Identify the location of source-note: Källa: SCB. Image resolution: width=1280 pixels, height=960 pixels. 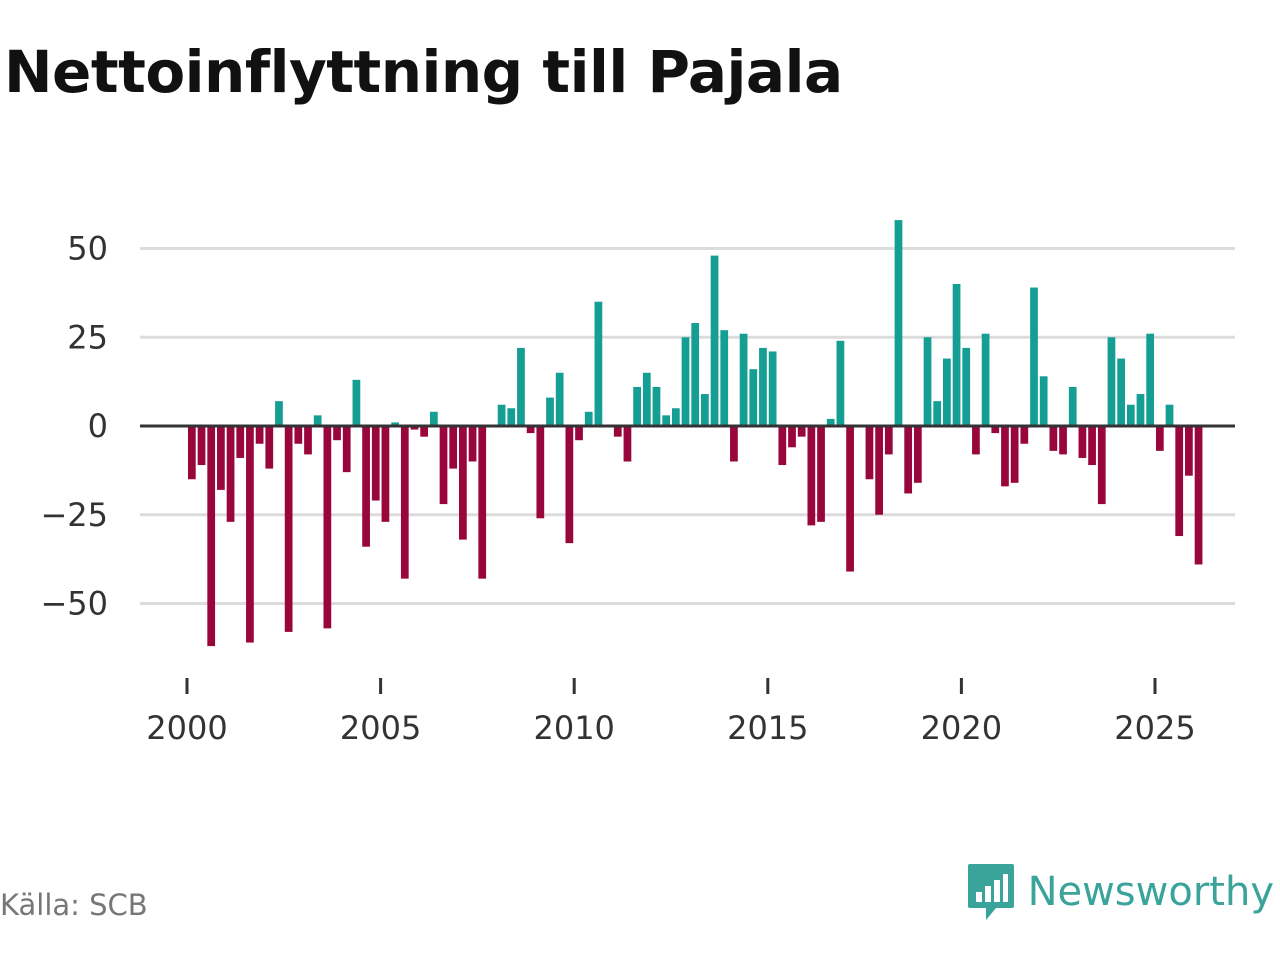
(74, 905).